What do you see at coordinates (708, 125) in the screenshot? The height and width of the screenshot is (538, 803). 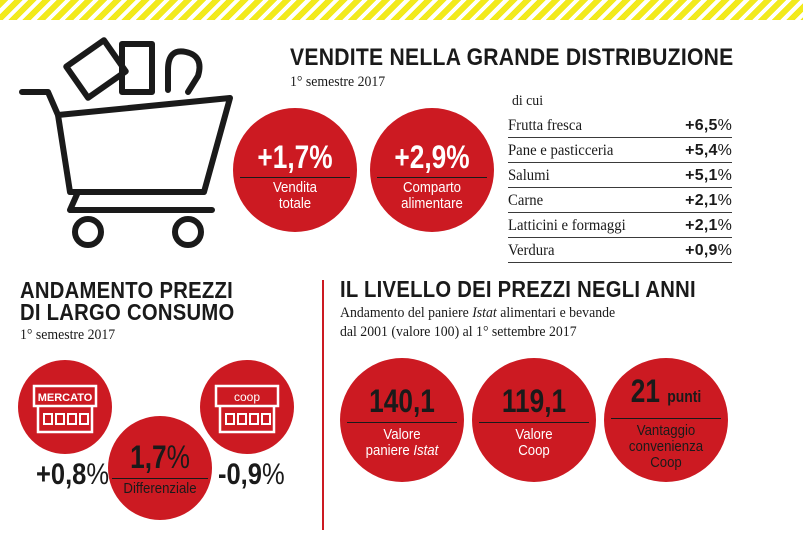 I see `row-value: +6,5%` at bounding box center [708, 125].